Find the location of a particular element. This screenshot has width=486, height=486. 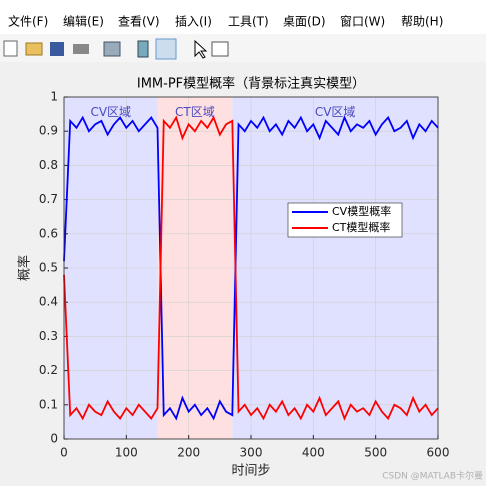

title-bar is located at coordinates (243, 5).